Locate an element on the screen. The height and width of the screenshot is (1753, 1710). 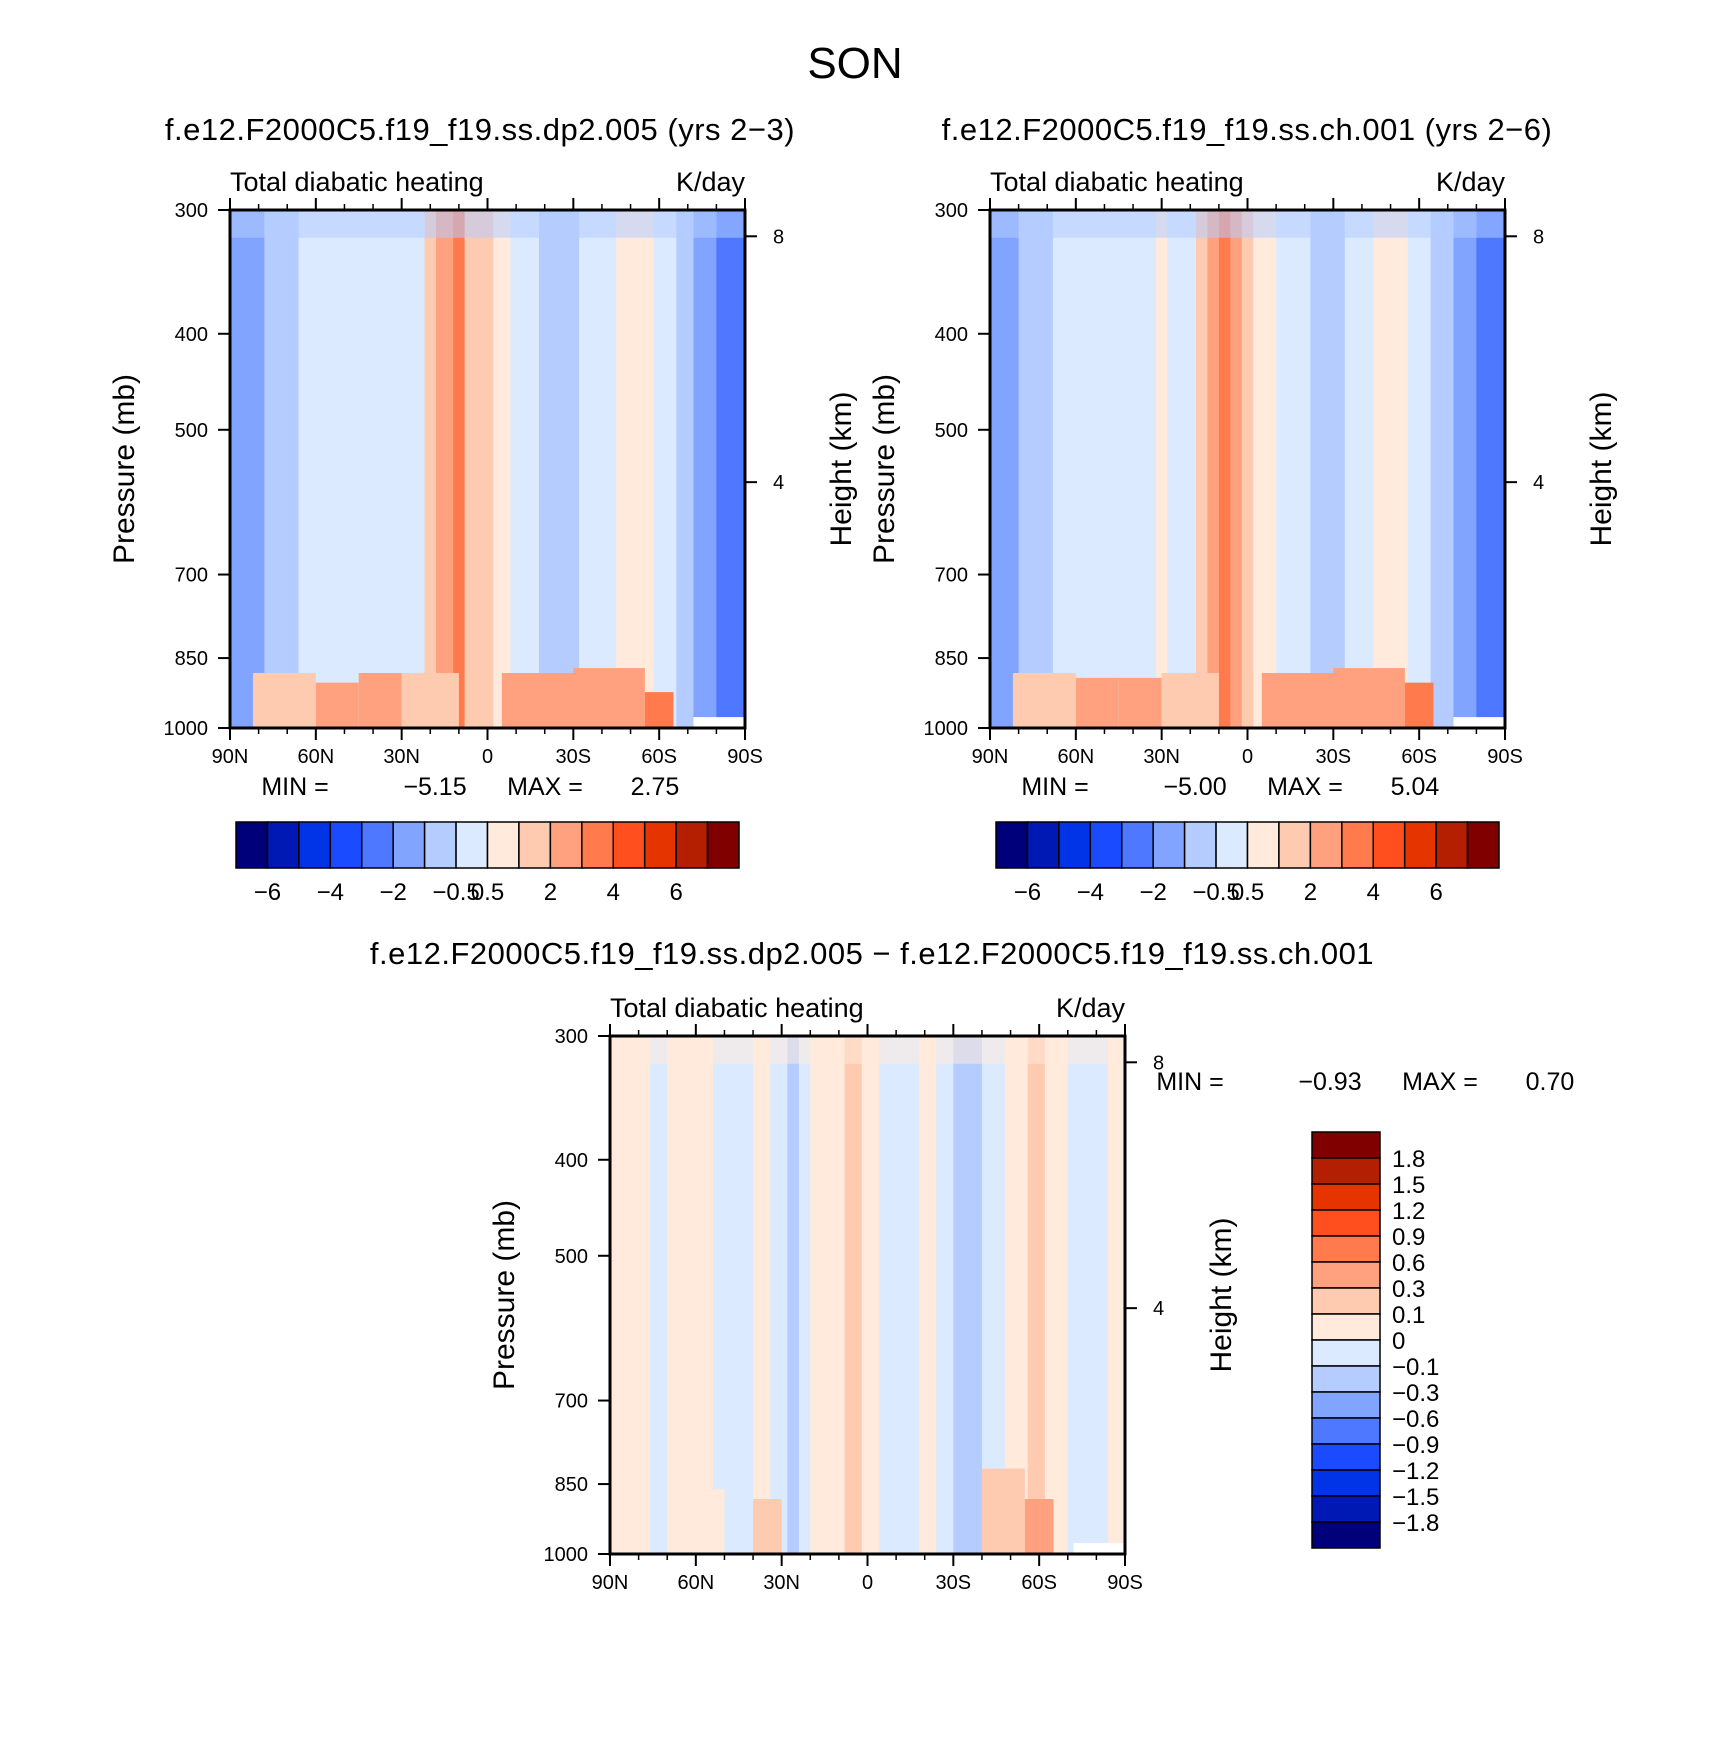
variable-label: Total diabatic heating is located at coordinates (357, 182).